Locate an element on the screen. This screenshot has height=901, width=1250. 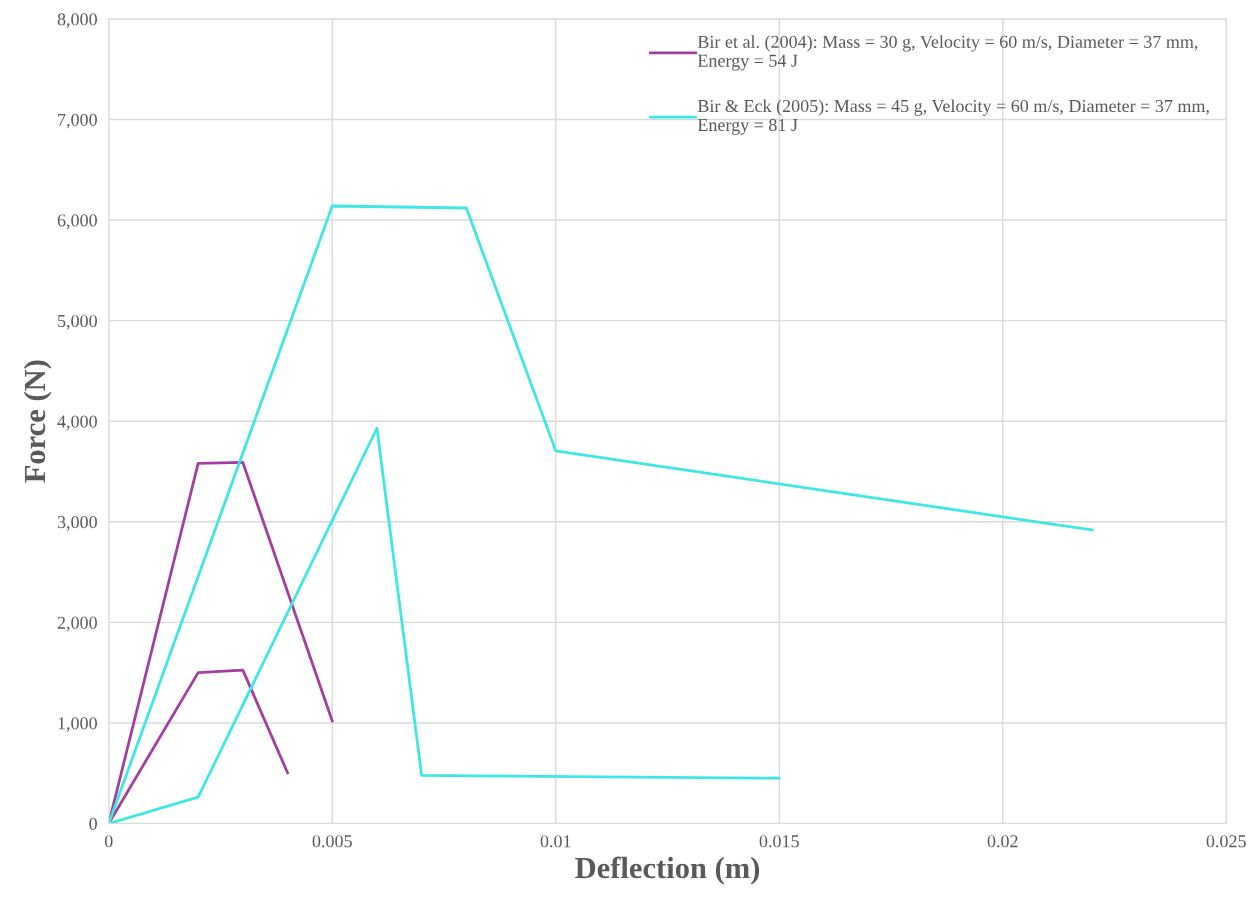
y-tick-label: 7,000 is located at coordinates (77, 121).